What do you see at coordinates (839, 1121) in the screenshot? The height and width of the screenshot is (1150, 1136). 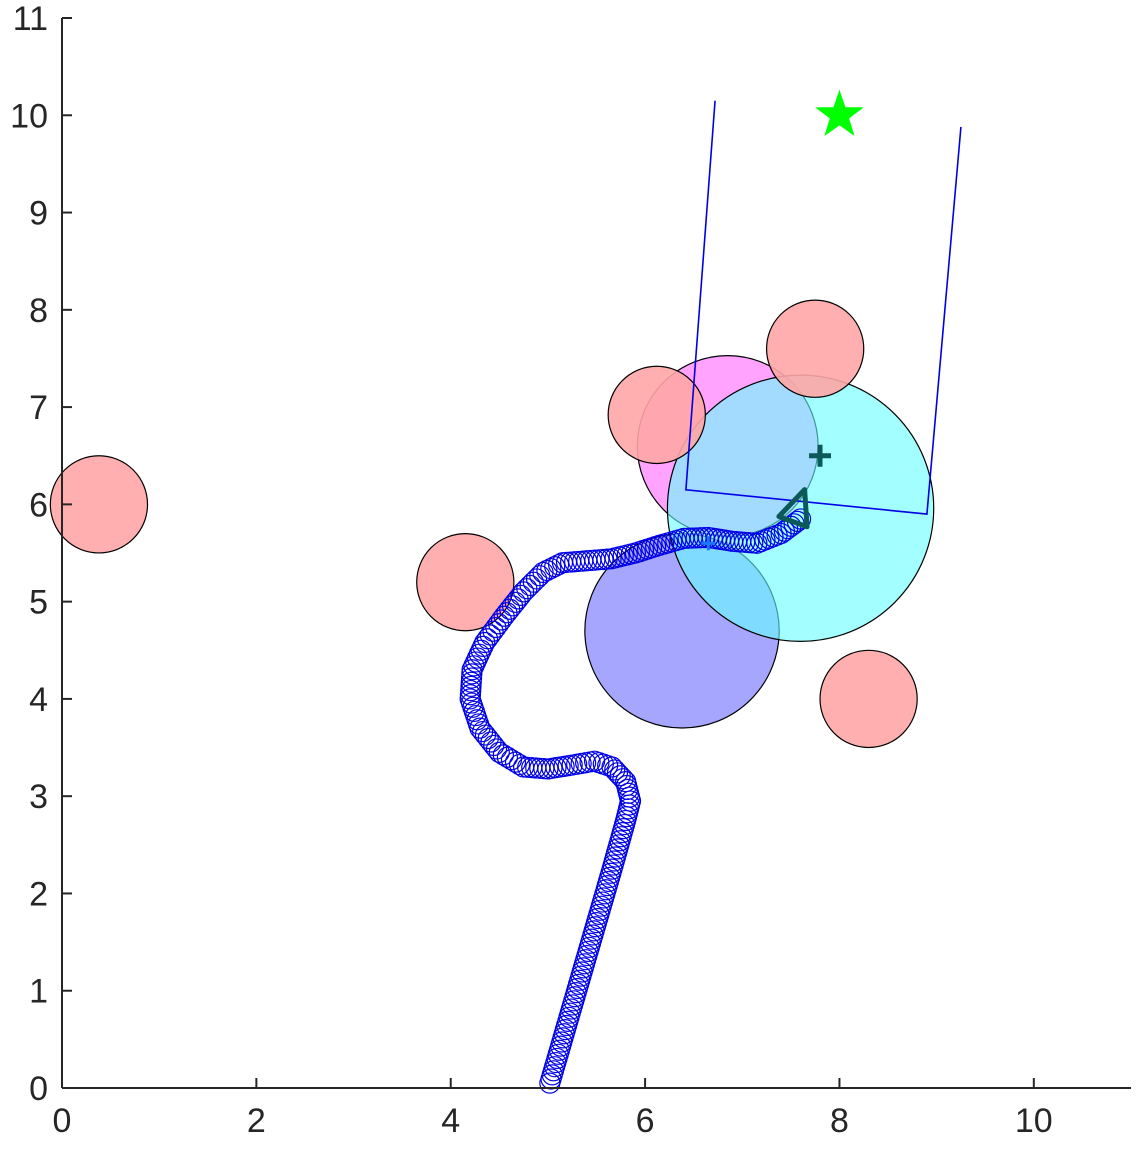 I see `x-tick-label: 8` at bounding box center [839, 1121].